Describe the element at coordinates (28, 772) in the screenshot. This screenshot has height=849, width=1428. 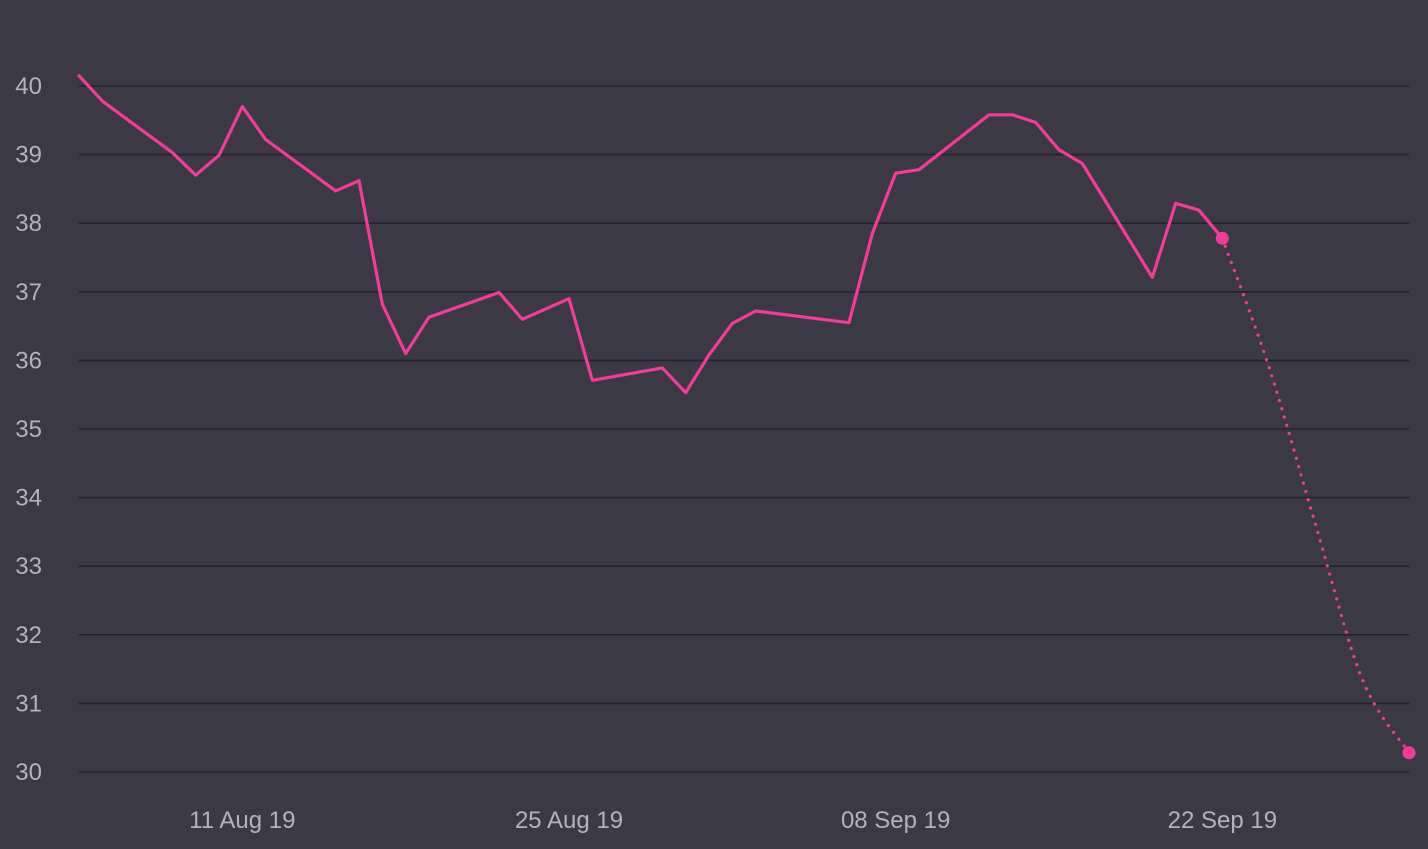
I see `y-tick-label: 30` at that location.